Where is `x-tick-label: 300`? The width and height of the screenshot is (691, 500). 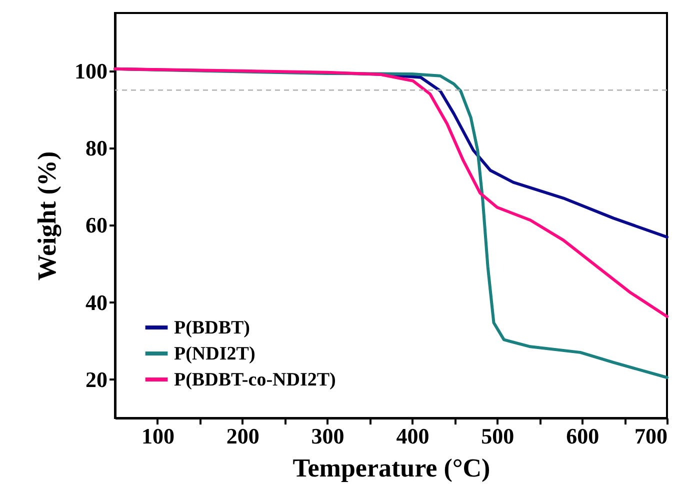 x-tick-label: 300 is located at coordinates (327, 436).